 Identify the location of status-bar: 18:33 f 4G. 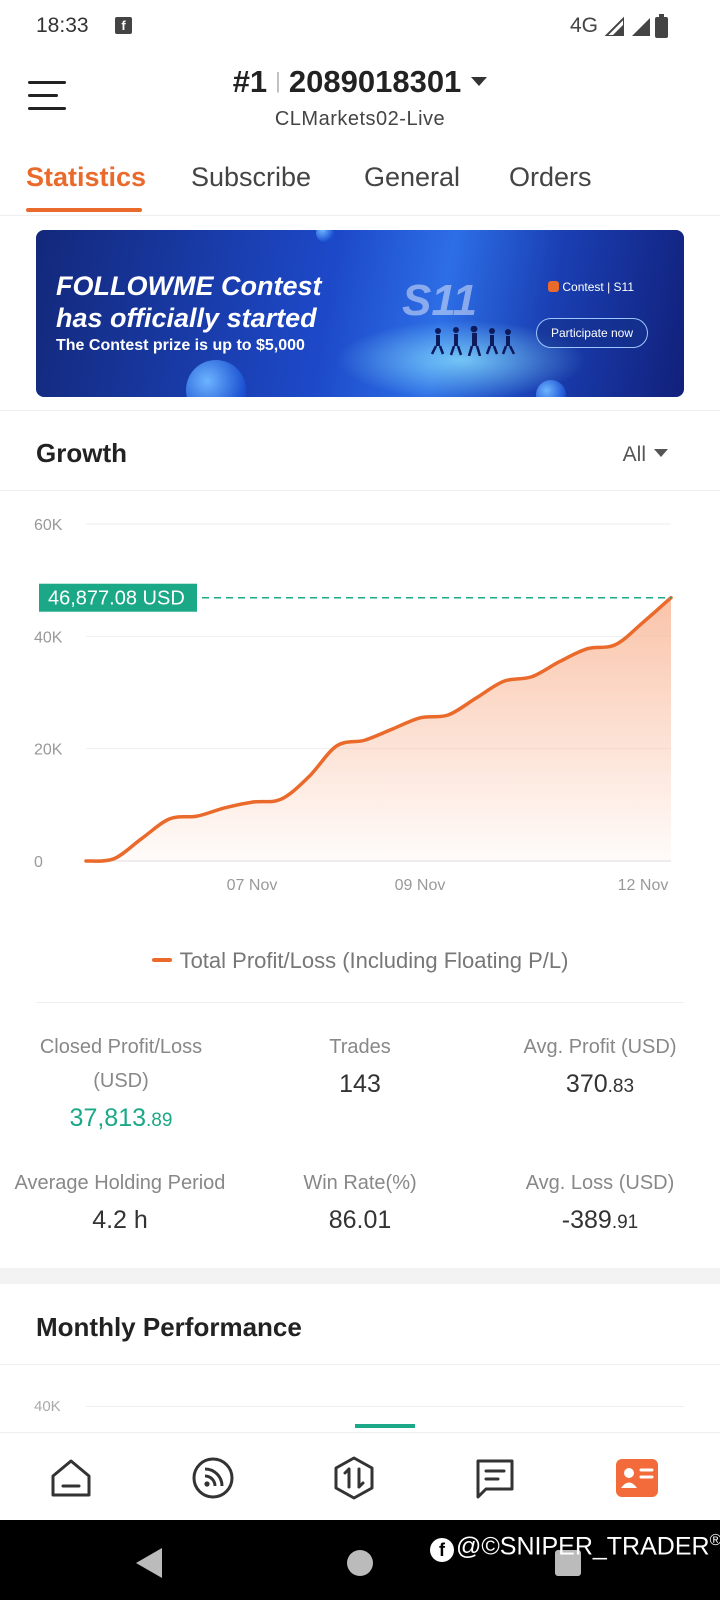
(360, 26).